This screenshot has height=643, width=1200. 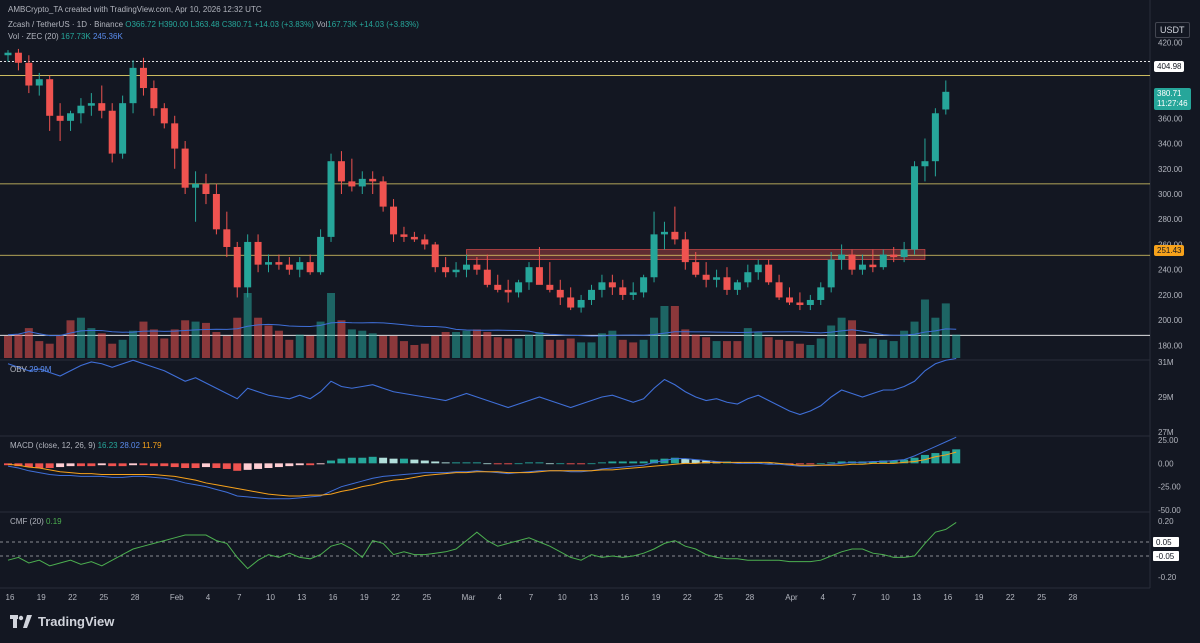 What do you see at coordinates (364, 597) in the screenshot?
I see `x-axis-tick: 19` at bounding box center [364, 597].